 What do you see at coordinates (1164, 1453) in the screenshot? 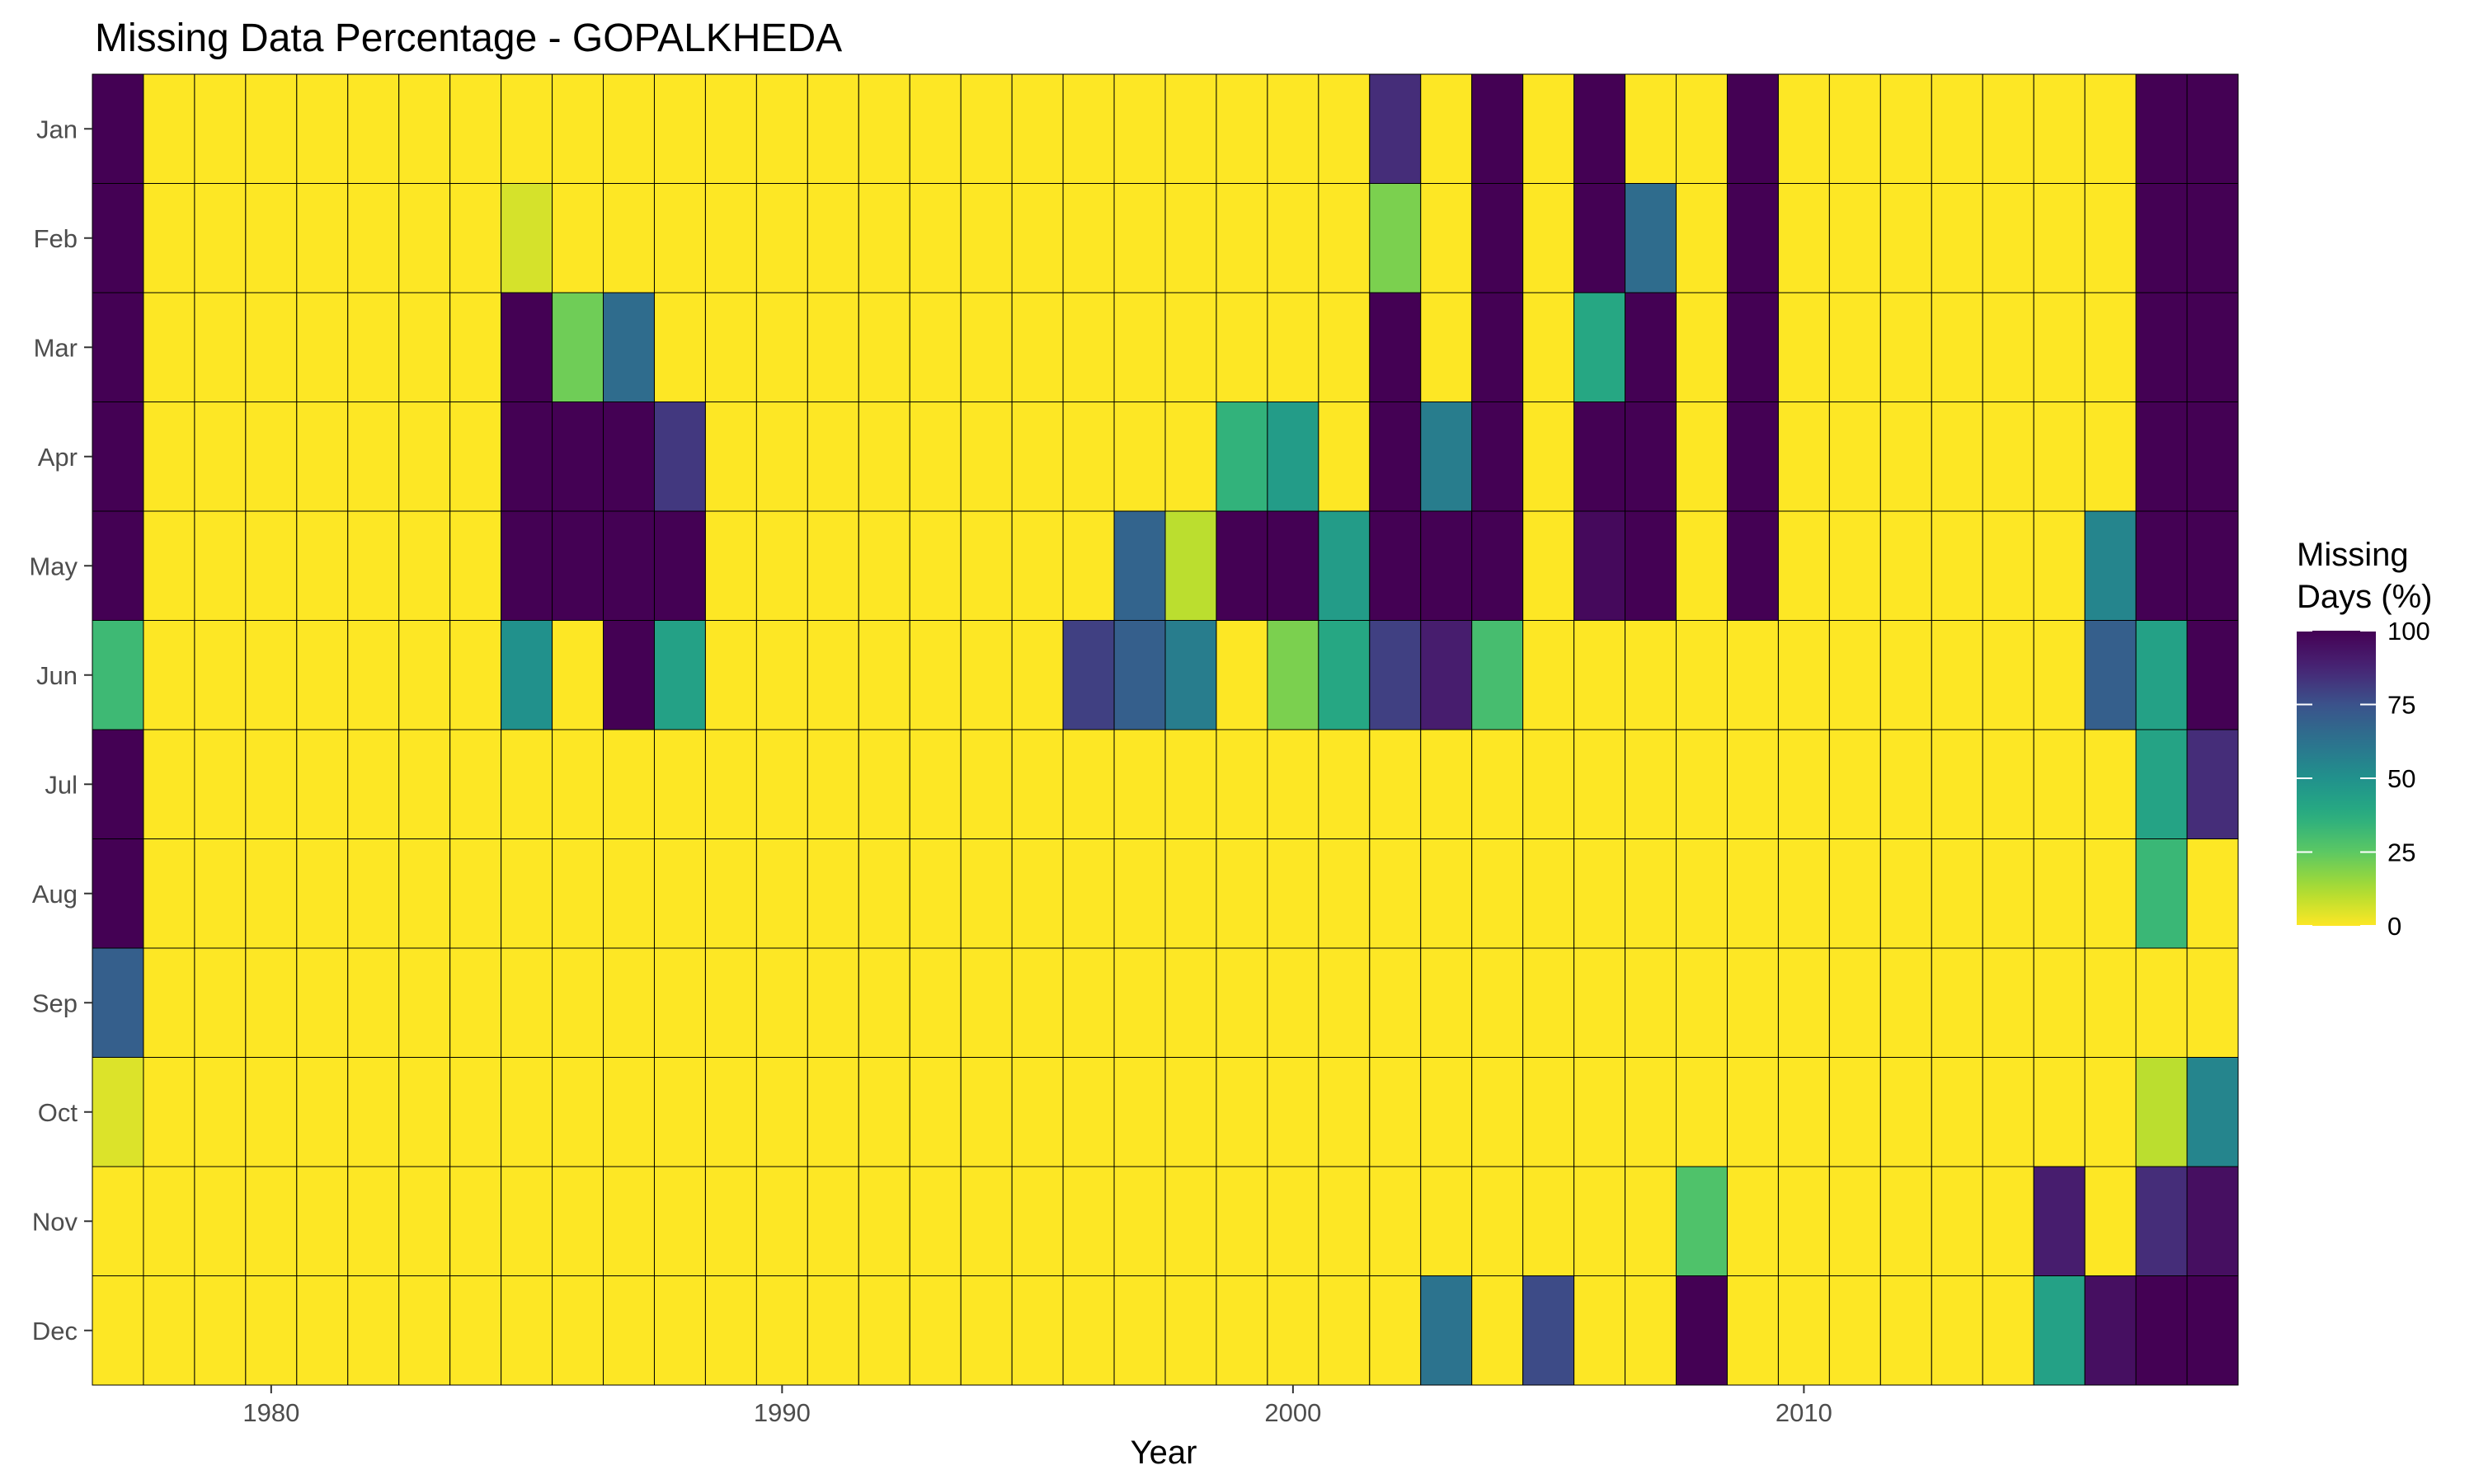
I see `x-axis-title: Year` at bounding box center [1164, 1453].